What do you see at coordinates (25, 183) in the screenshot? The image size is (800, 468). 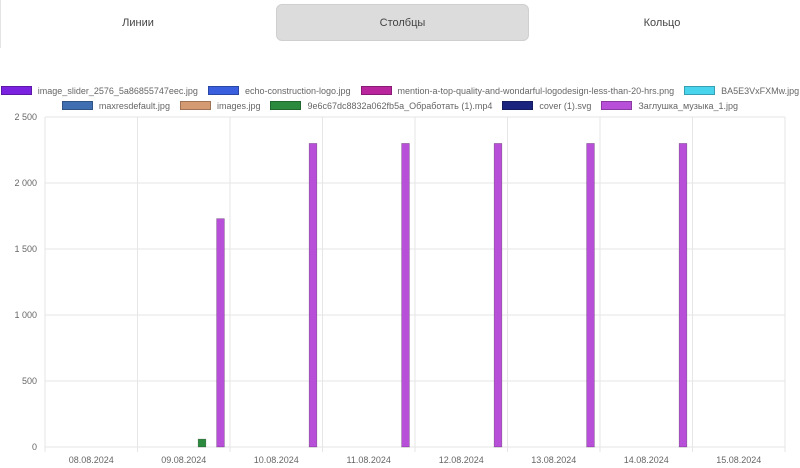 I see `y-tick-label: 2 000` at bounding box center [25, 183].